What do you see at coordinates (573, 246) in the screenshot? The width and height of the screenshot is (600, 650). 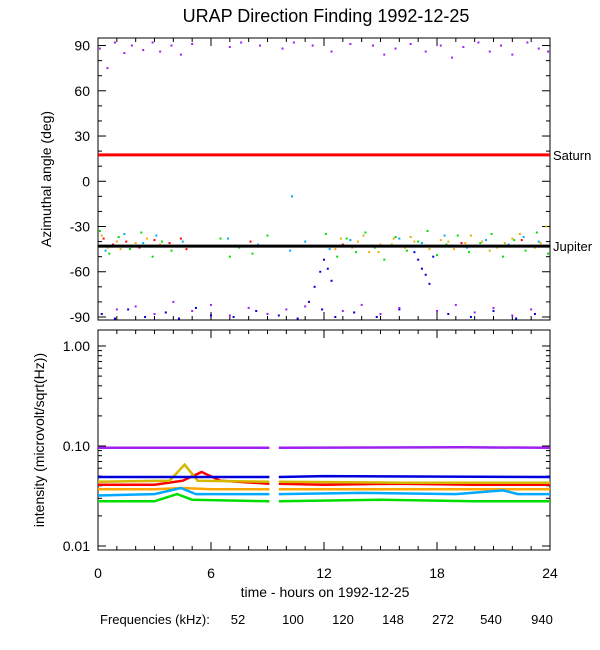 I see `reference-label-jupiter: Jupiter` at bounding box center [573, 246].